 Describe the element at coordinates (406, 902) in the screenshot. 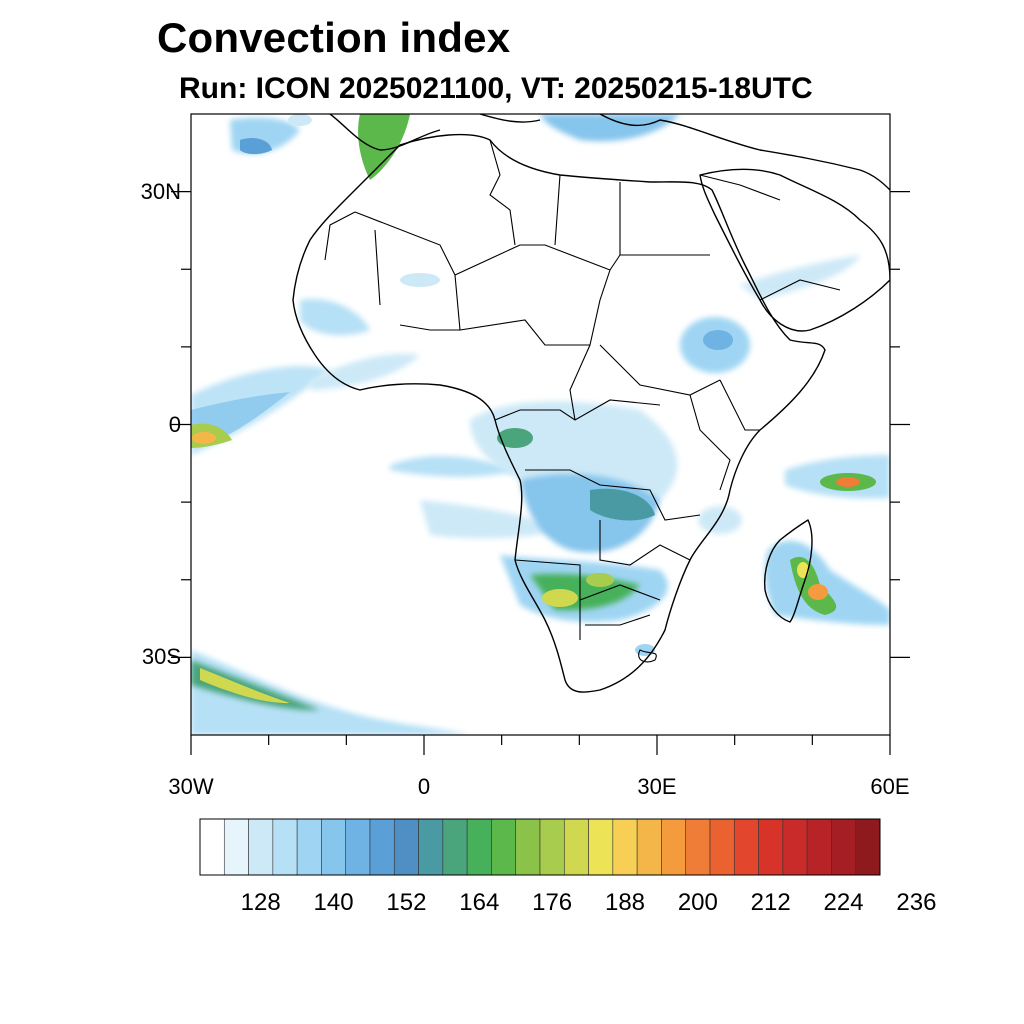

I see `colorbar-label: 152` at that location.